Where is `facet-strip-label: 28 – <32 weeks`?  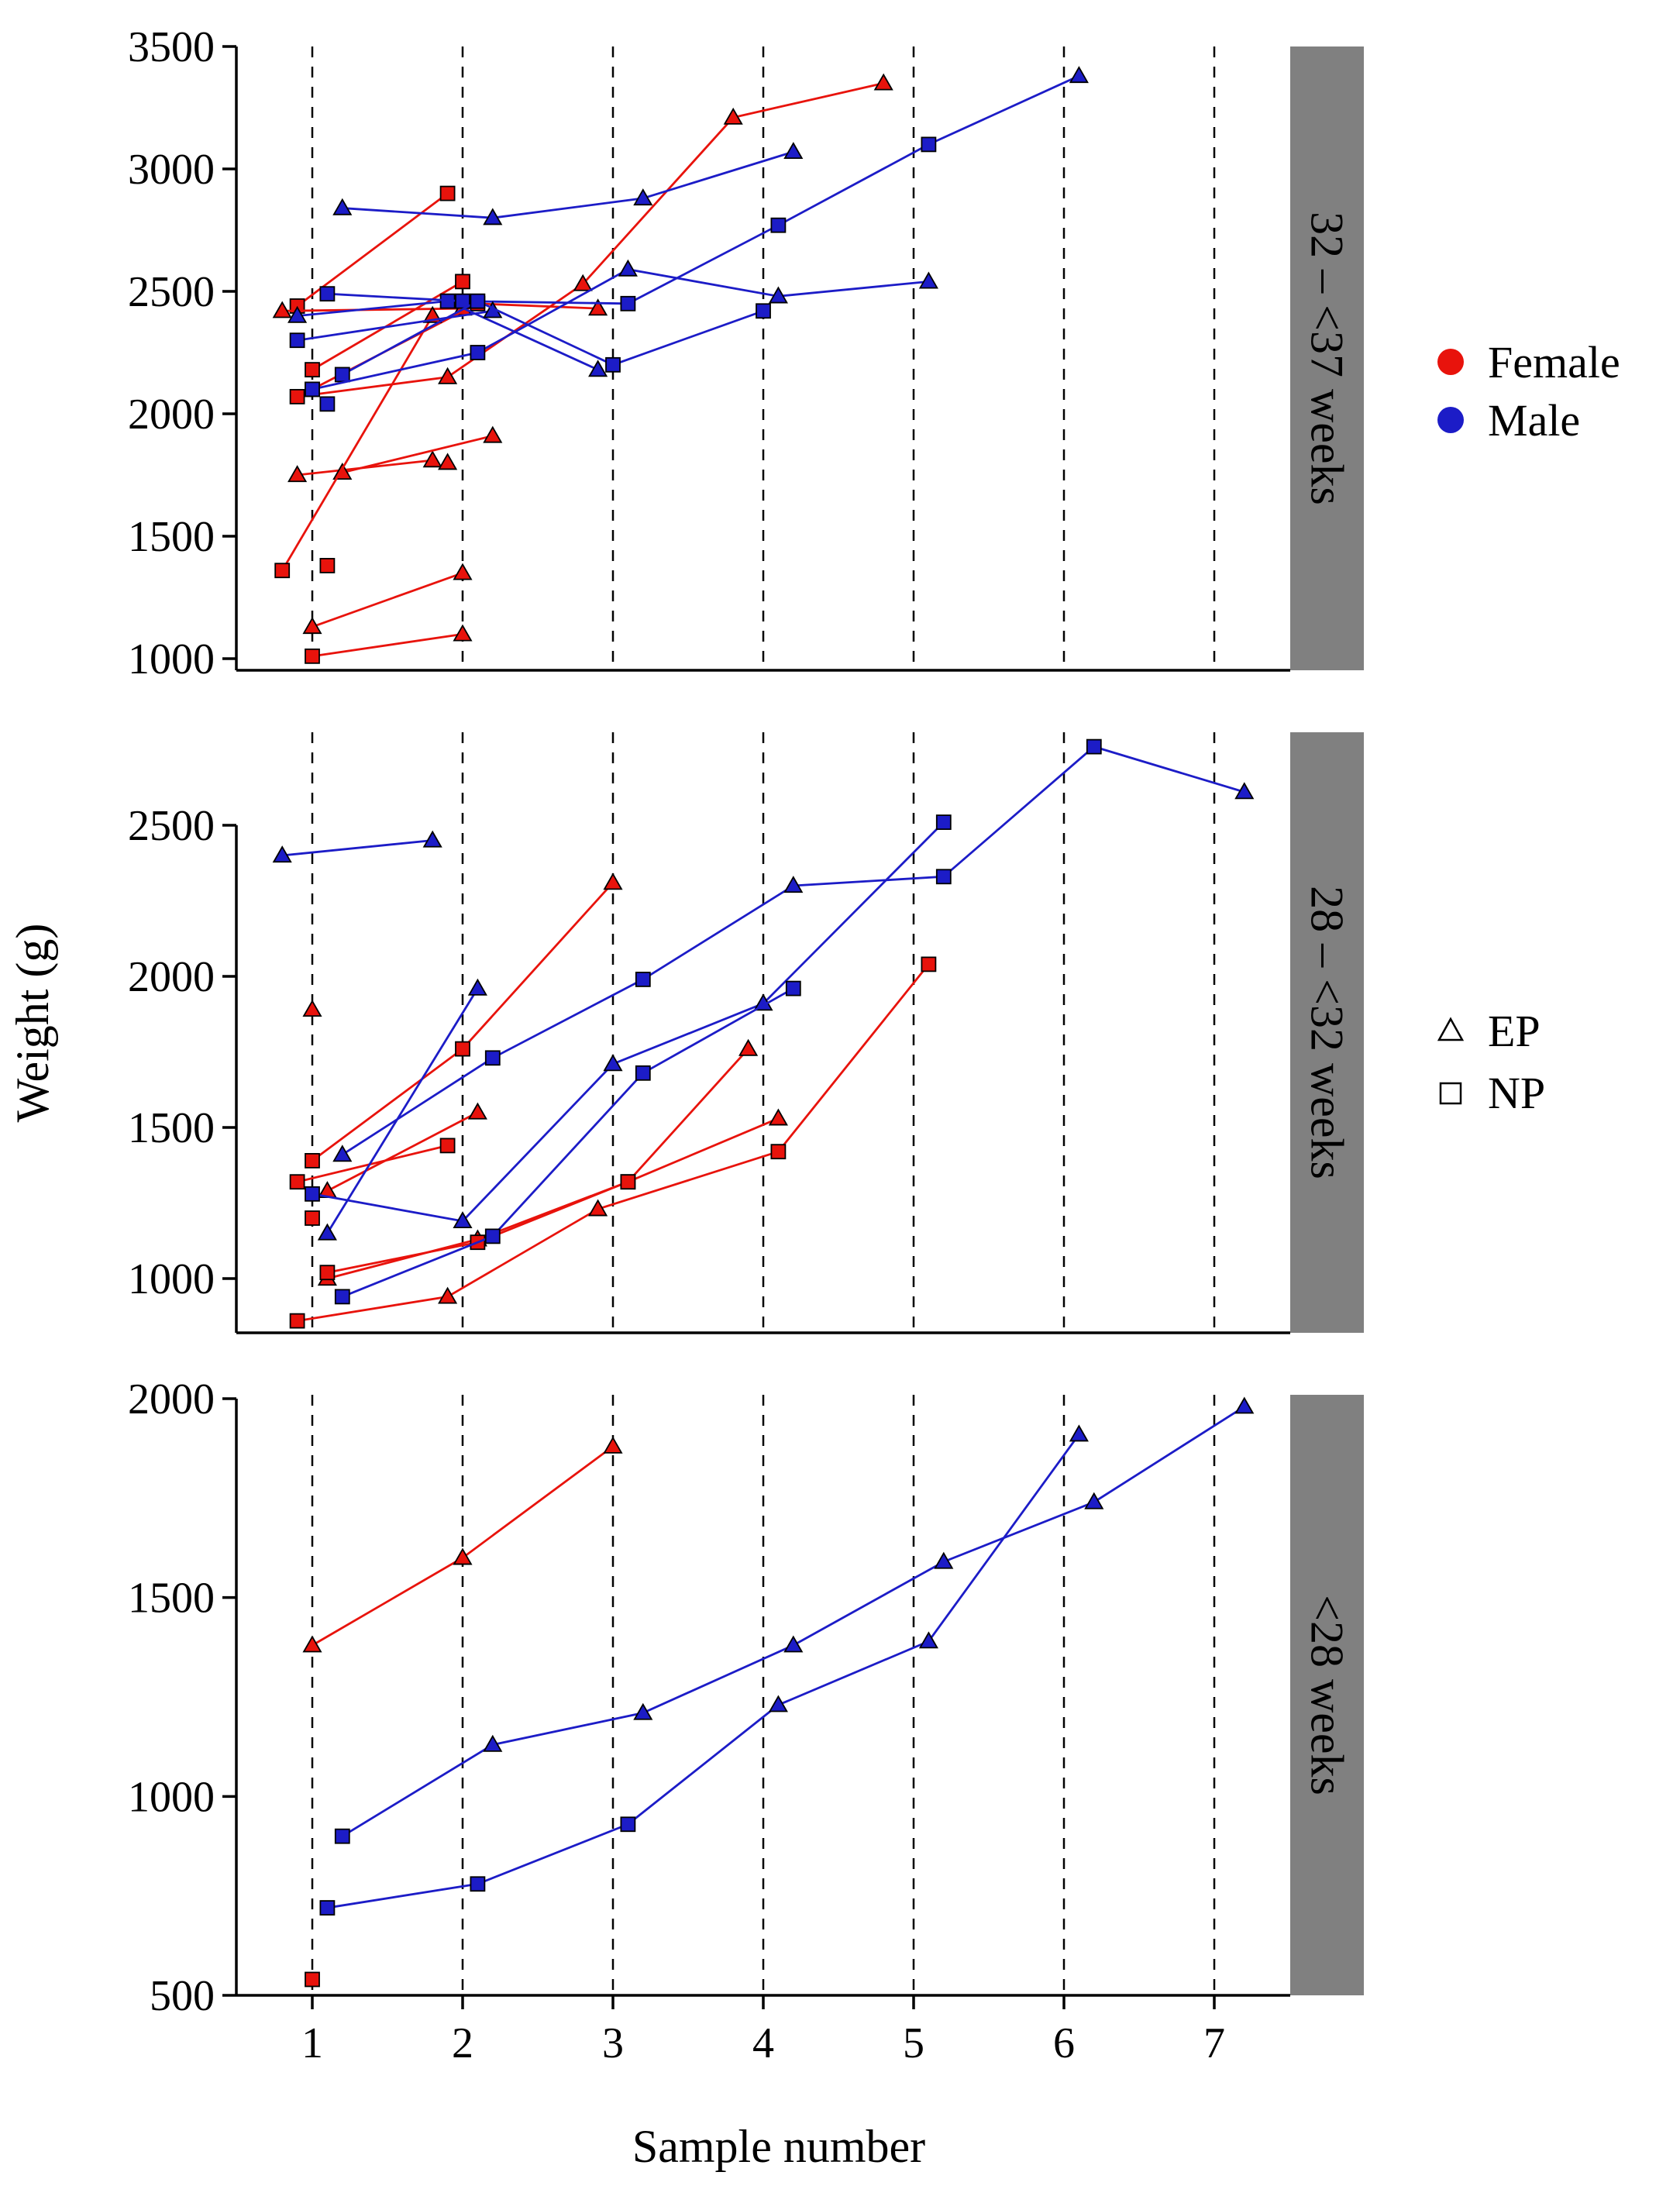 facet-strip-label: 28 – <32 weeks is located at coordinates (1327, 1032).